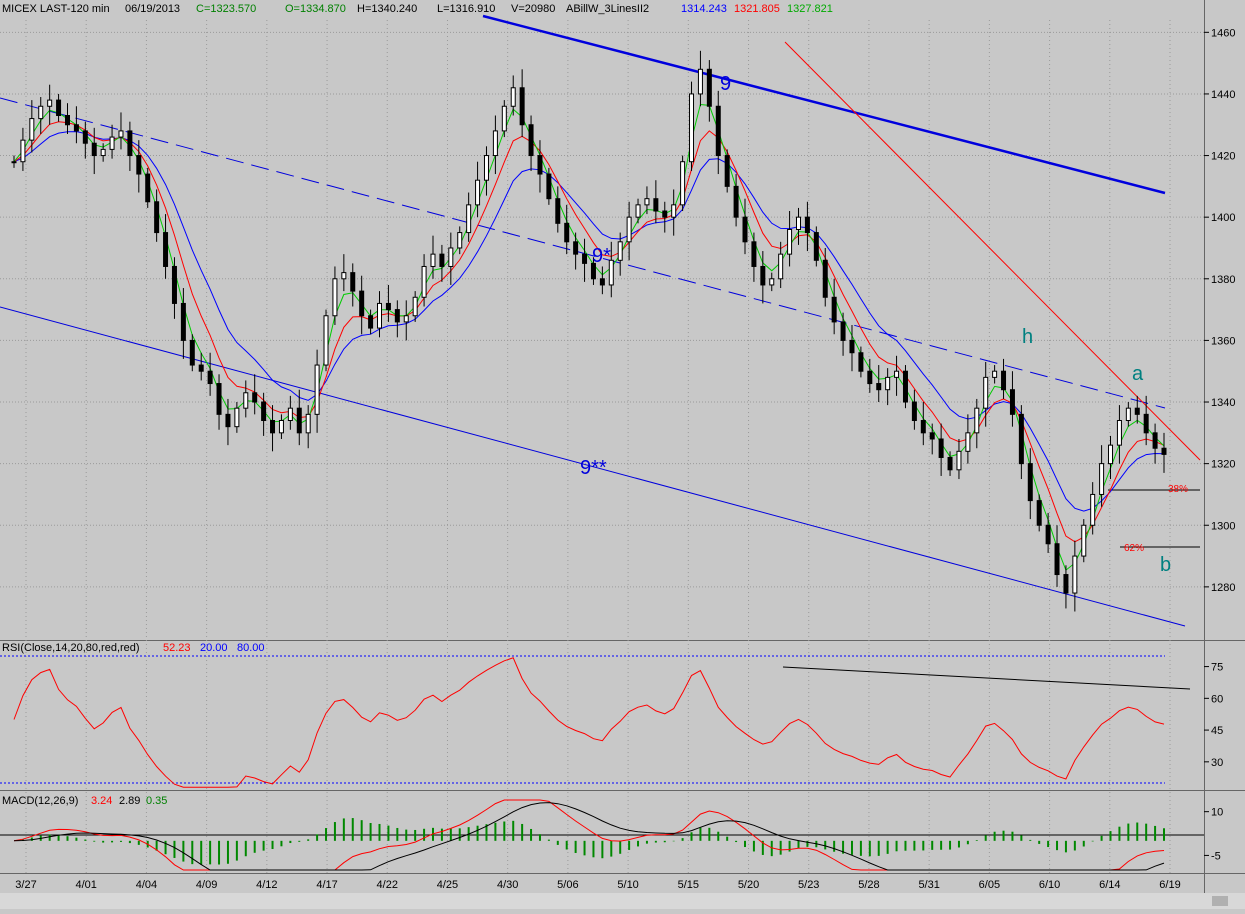  I want to click on date-tick-label: 3/27, so click(25, 885).